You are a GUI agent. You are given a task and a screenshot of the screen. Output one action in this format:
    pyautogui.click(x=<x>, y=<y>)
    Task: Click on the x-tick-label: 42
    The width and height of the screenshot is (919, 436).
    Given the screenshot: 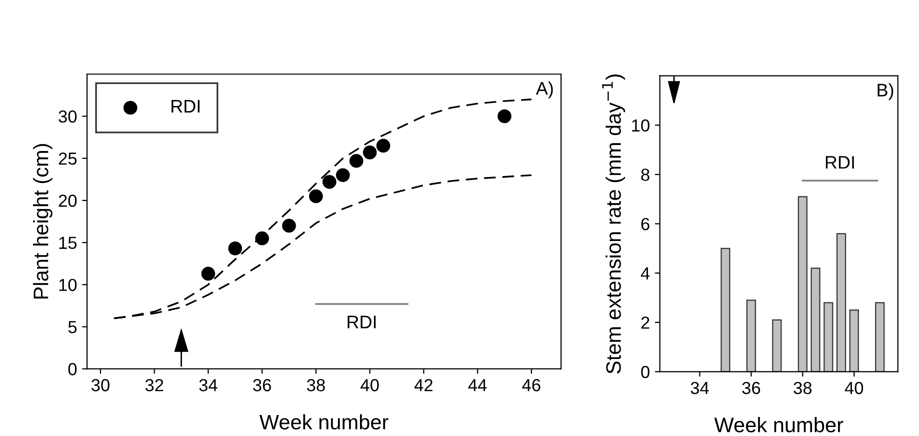 What is the action you would take?
    pyautogui.click(x=423, y=385)
    